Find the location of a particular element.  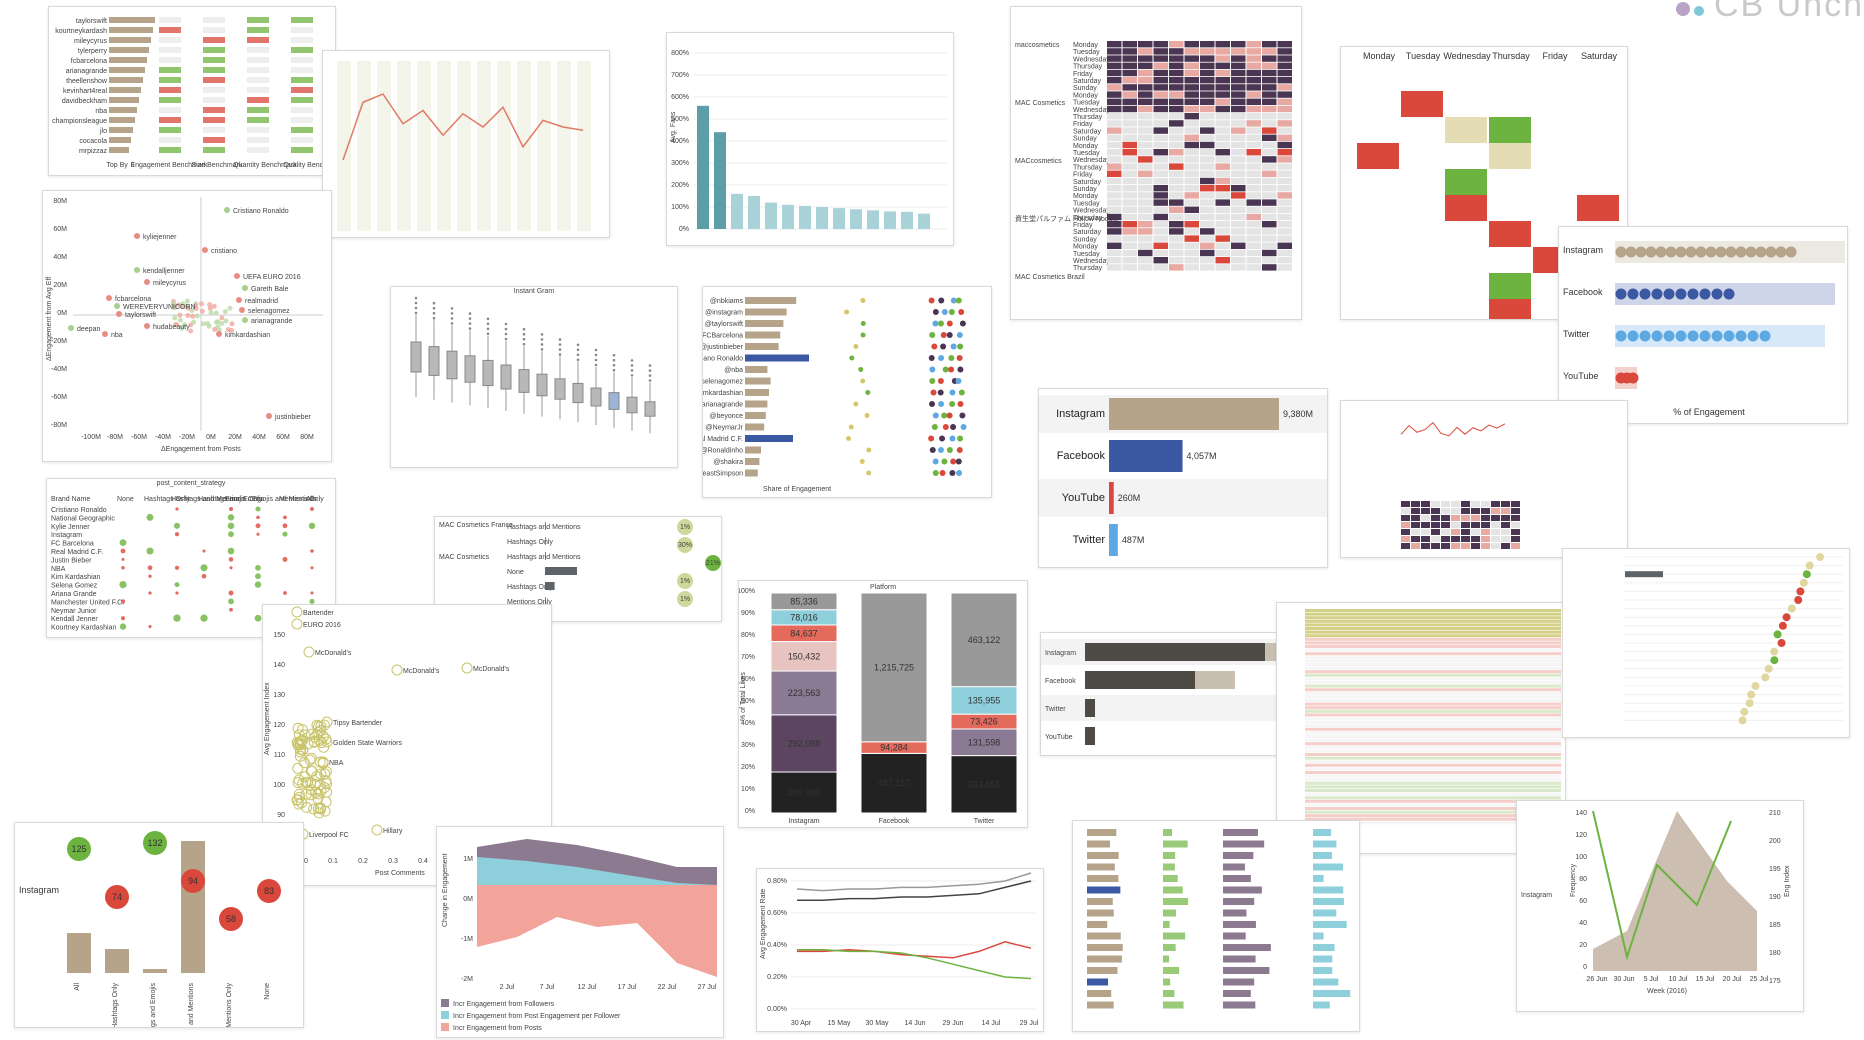

network-label: Twitter is located at coordinates (1576, 334).